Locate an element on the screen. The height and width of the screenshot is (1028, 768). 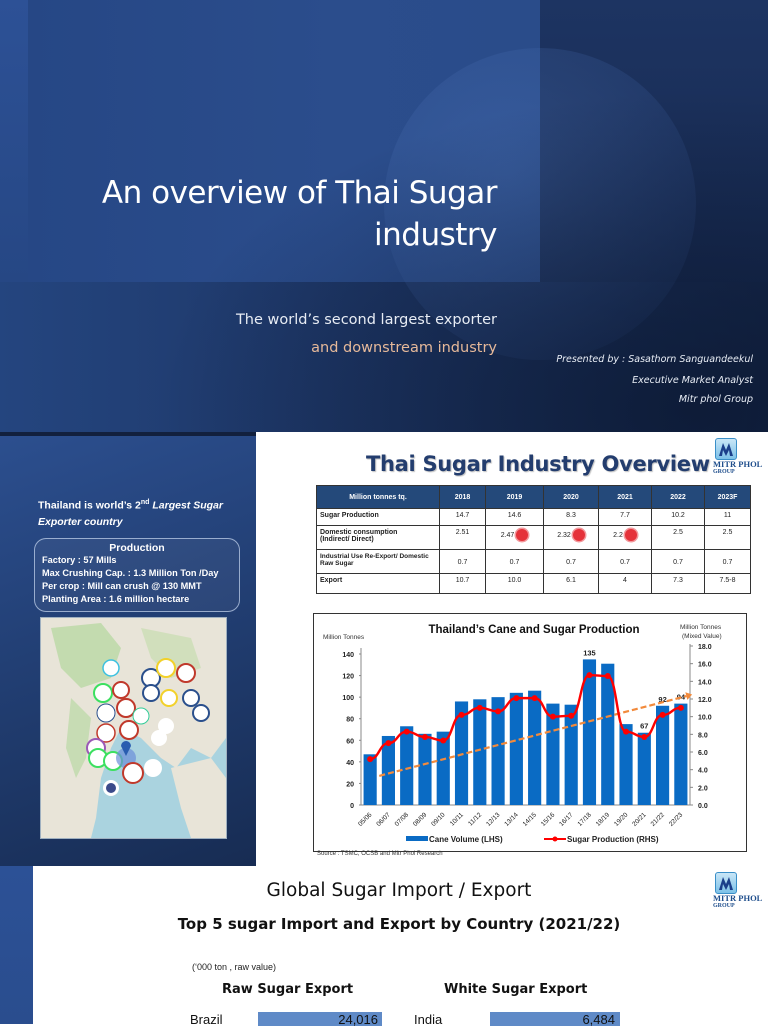
presentation-title: An overview of Thai Sugar industry is located at coordinates (287, 214).